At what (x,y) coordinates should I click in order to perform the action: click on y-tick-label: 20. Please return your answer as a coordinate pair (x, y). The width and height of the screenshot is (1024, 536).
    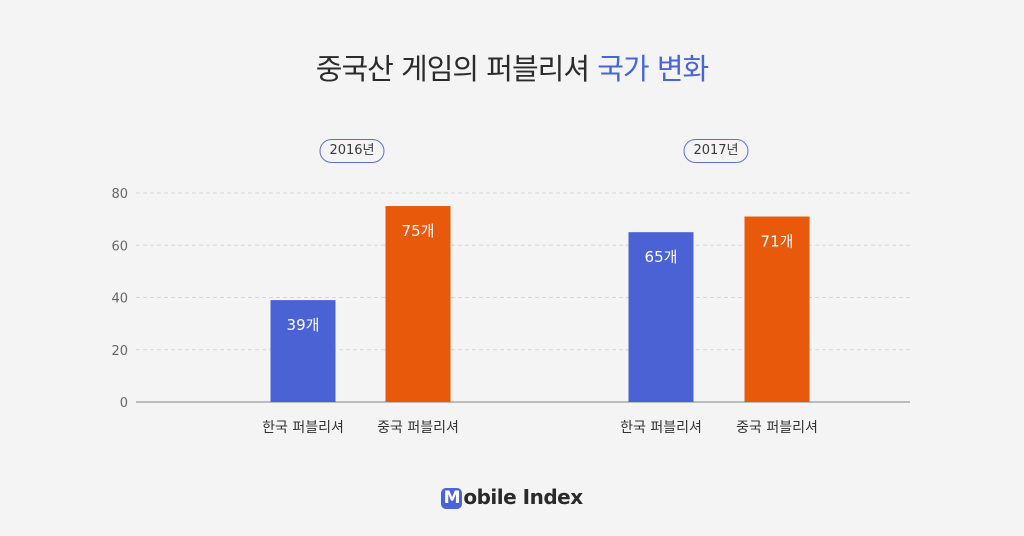
    Looking at the image, I should click on (119, 351).